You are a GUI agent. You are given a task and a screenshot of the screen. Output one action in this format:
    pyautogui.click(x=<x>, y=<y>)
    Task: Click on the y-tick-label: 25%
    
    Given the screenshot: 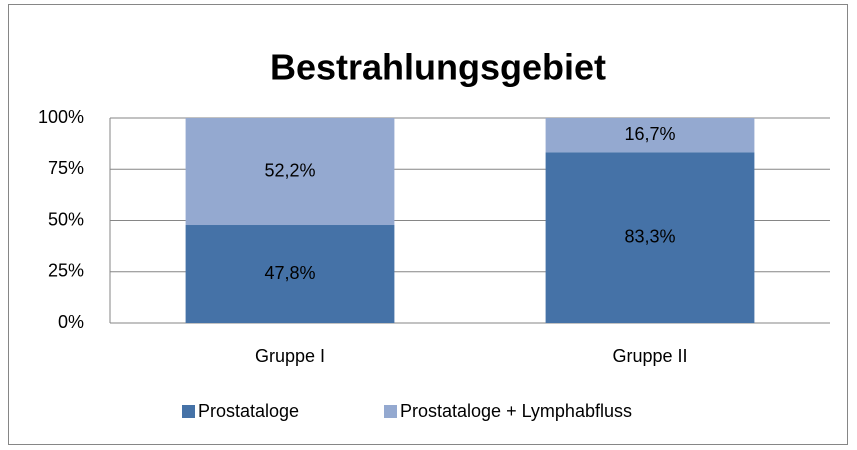 What is the action you would take?
    pyautogui.click(x=66, y=271)
    